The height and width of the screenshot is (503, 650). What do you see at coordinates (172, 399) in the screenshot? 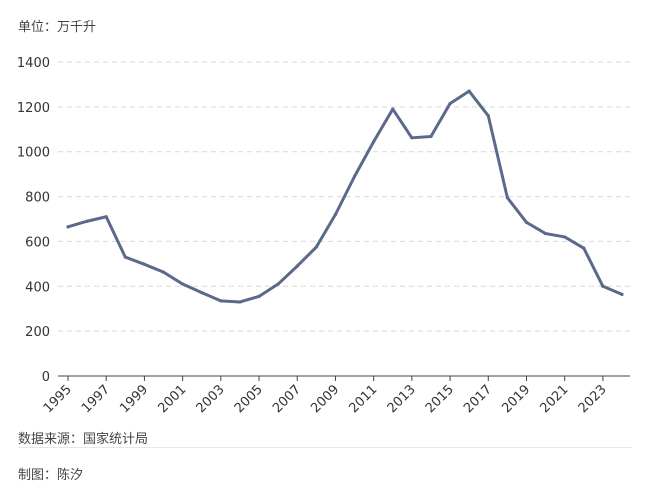
I see `x-tick-label: 2001` at bounding box center [172, 399].